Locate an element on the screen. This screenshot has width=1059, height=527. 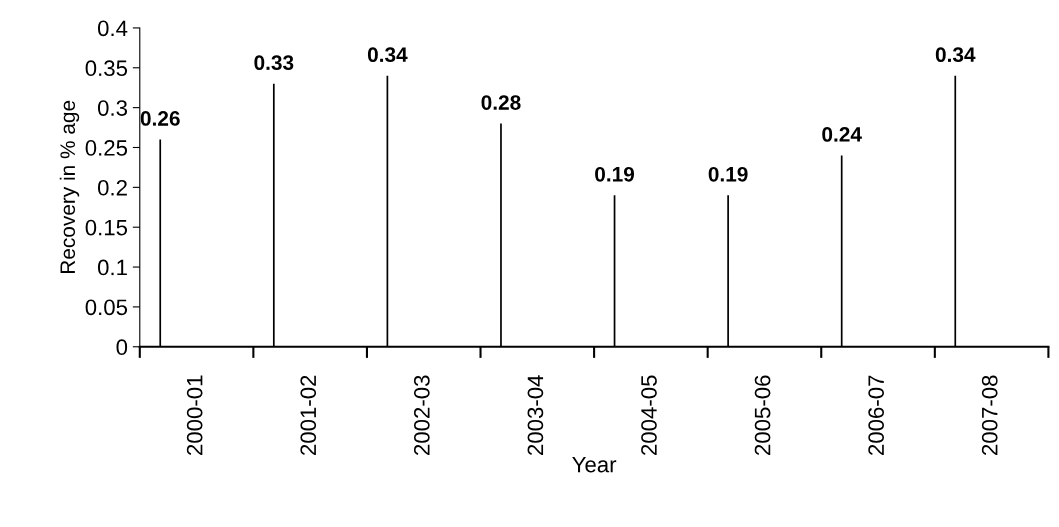
x-tick-label: 2001-02 is located at coordinates (308, 415).